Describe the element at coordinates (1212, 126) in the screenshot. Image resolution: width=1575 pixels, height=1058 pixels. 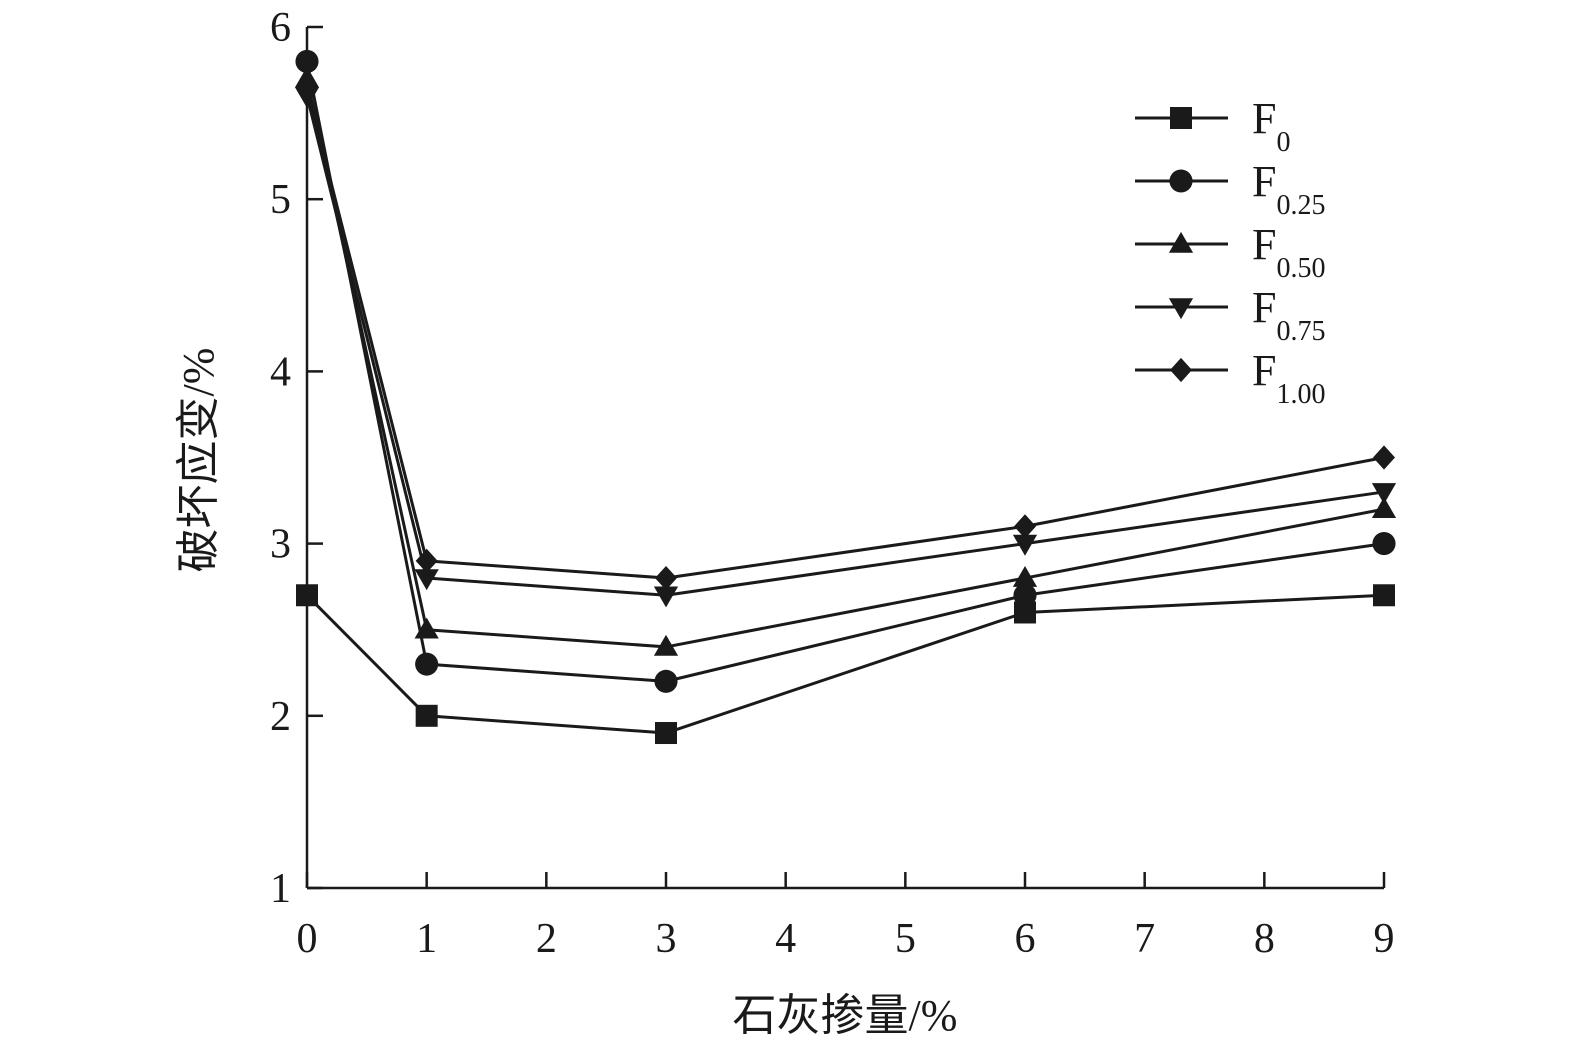
I see `legend-entry: F0` at that location.